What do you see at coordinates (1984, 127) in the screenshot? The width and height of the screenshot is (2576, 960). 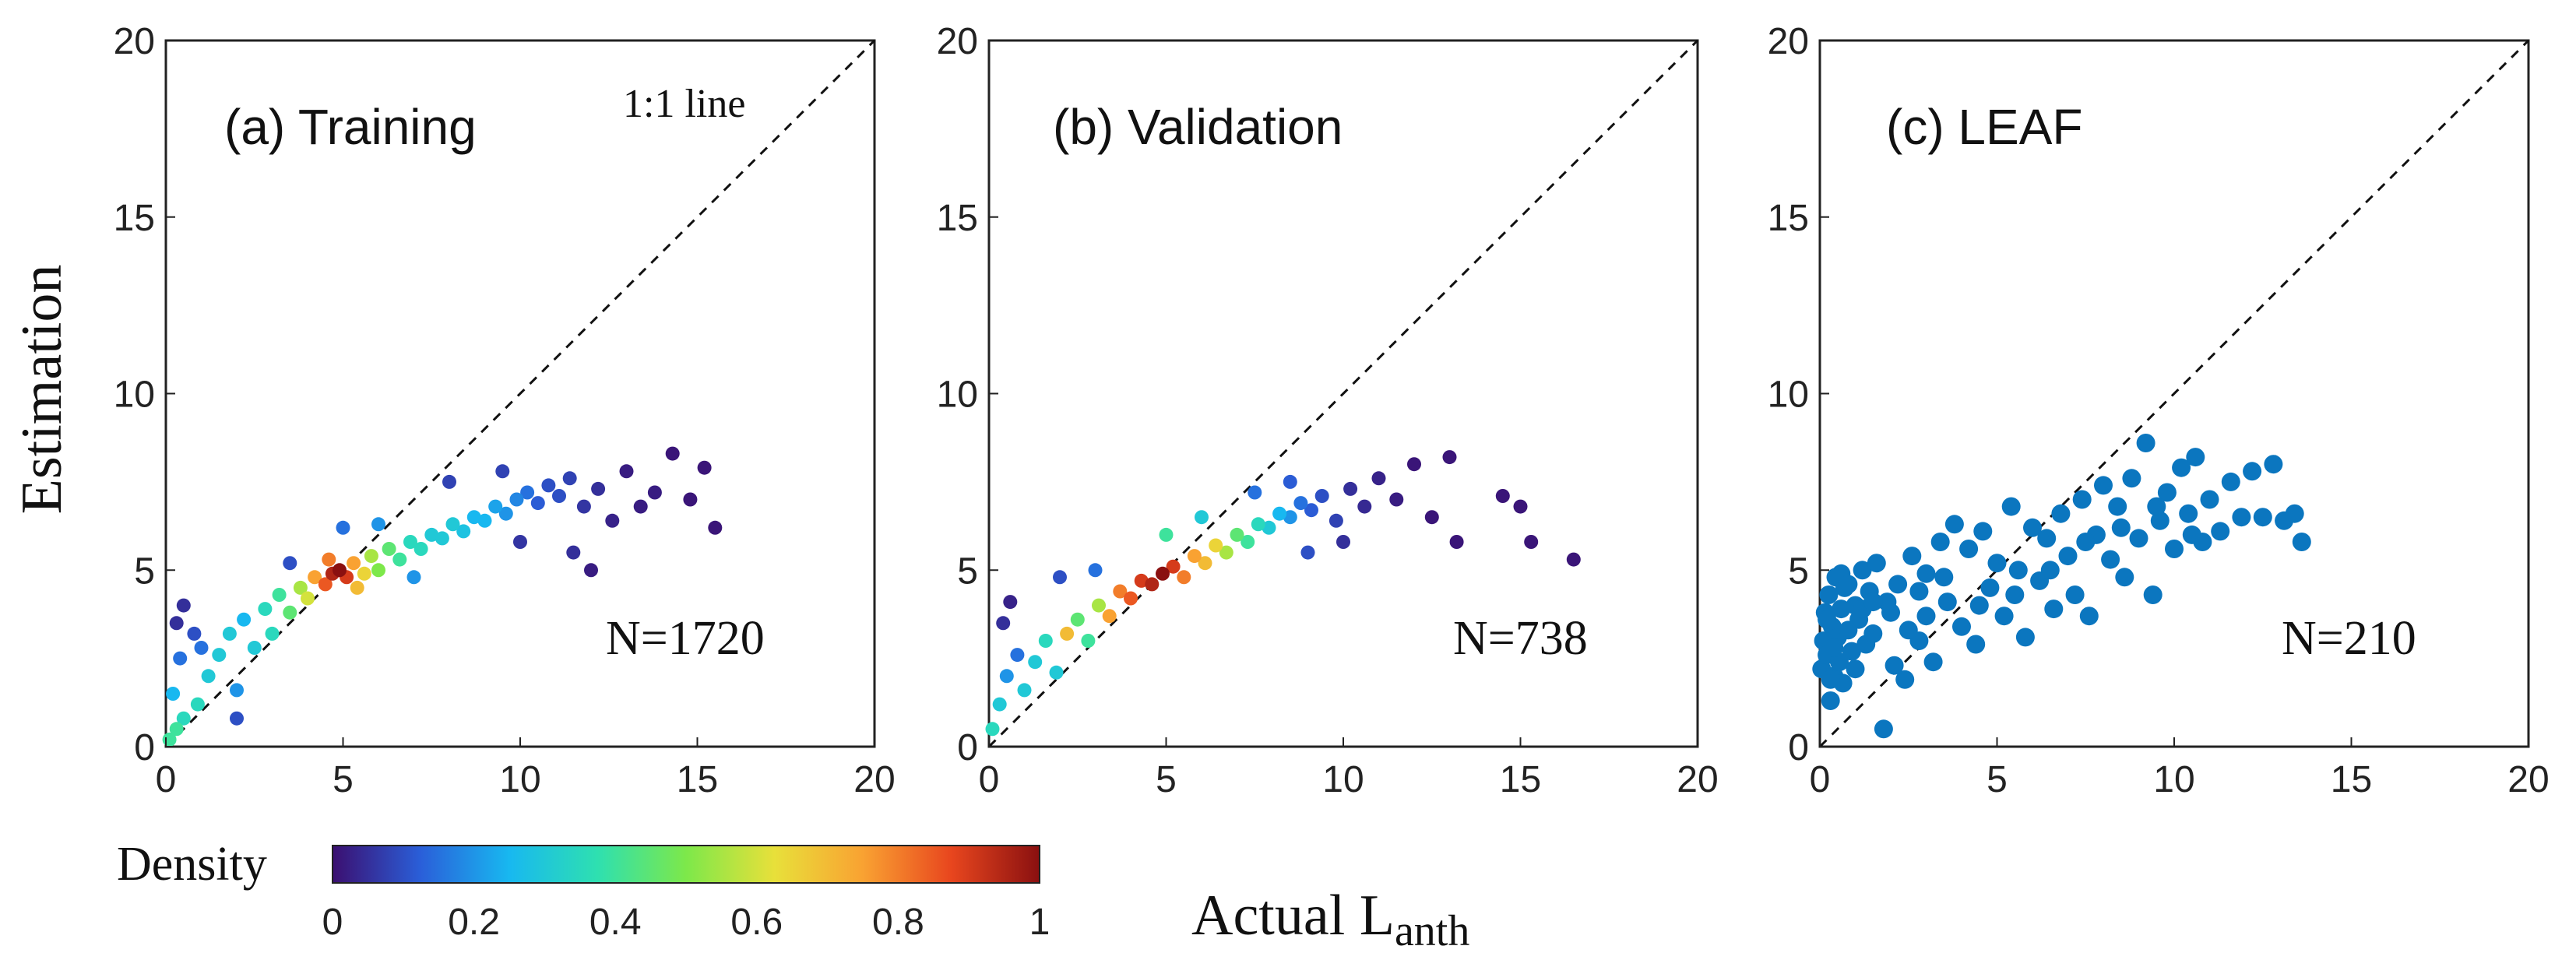 I see `panel-title: (c) LEAF` at bounding box center [1984, 127].